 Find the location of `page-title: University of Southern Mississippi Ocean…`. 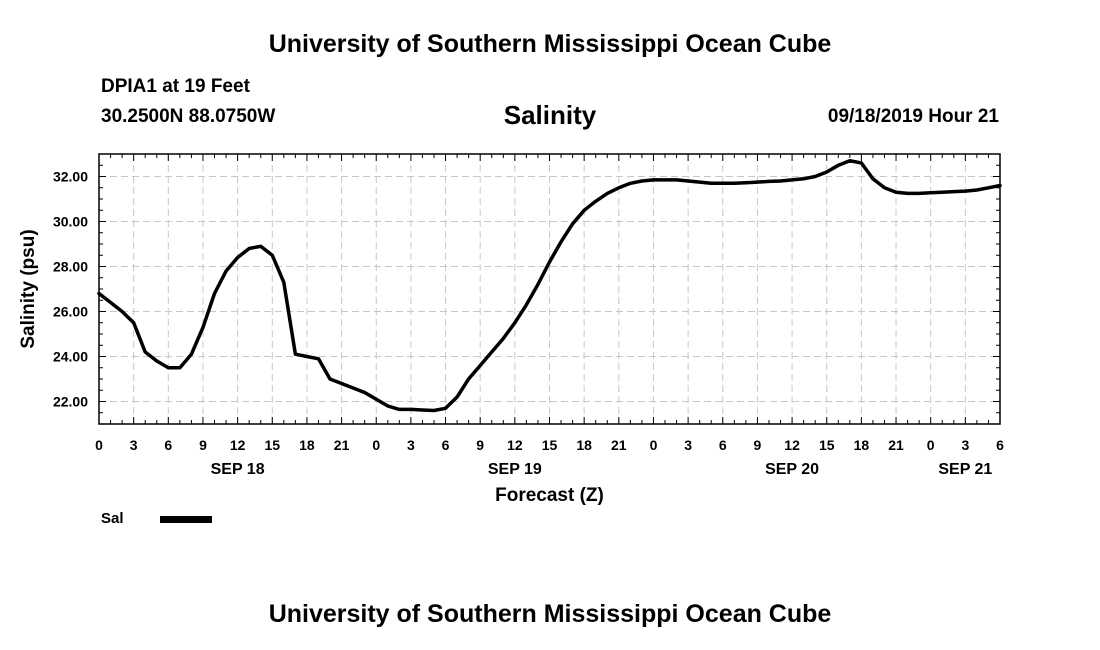

page-title: University of Southern Mississippi Ocean… is located at coordinates (550, 44).